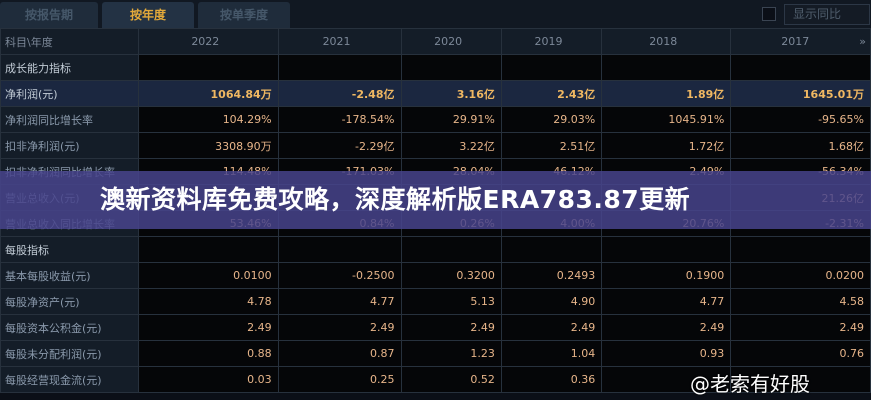 The width and height of the screenshot is (871, 400). Describe the element at coordinates (862, 41) in the screenshot. I see `next-years-icon: »` at that location.